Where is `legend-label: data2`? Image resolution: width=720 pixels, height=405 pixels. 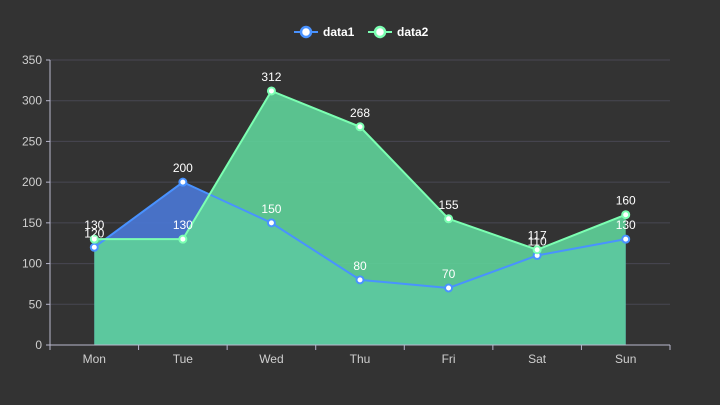 legend-label: data2 is located at coordinates (413, 32).